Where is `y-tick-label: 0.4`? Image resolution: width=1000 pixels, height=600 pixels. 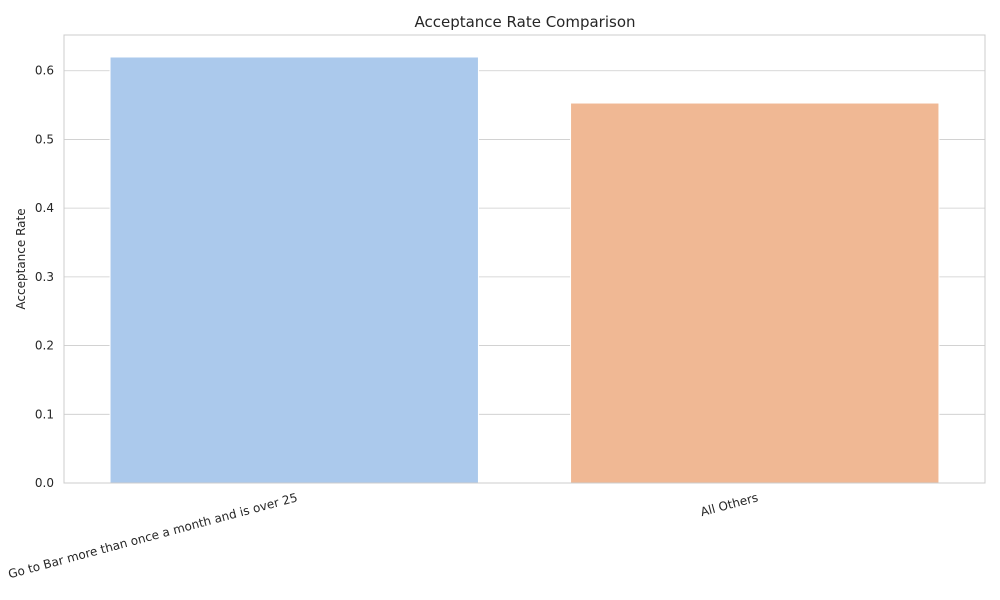
y-tick-label: 0.4 is located at coordinates (44, 208).